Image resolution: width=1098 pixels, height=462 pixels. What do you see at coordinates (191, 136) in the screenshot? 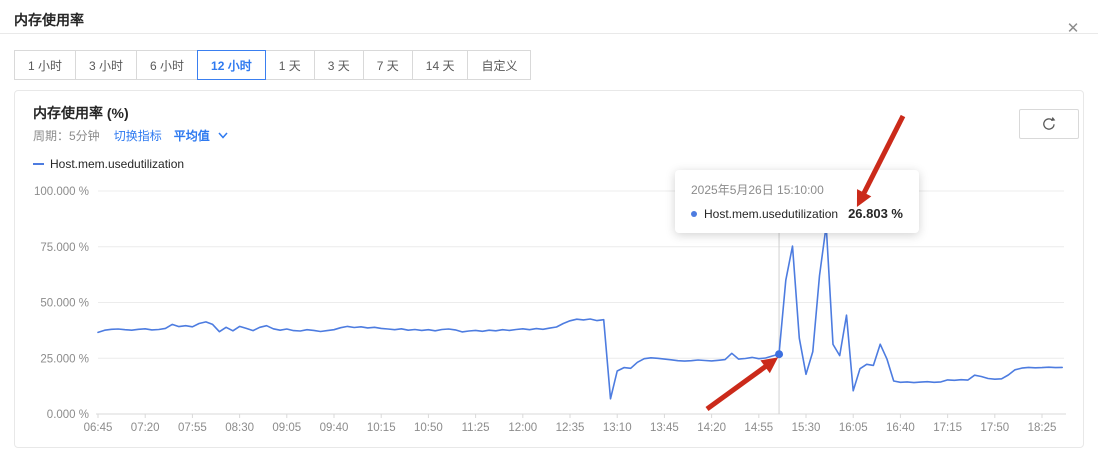
I see `aggregation-value: 平均值` at bounding box center [191, 136].